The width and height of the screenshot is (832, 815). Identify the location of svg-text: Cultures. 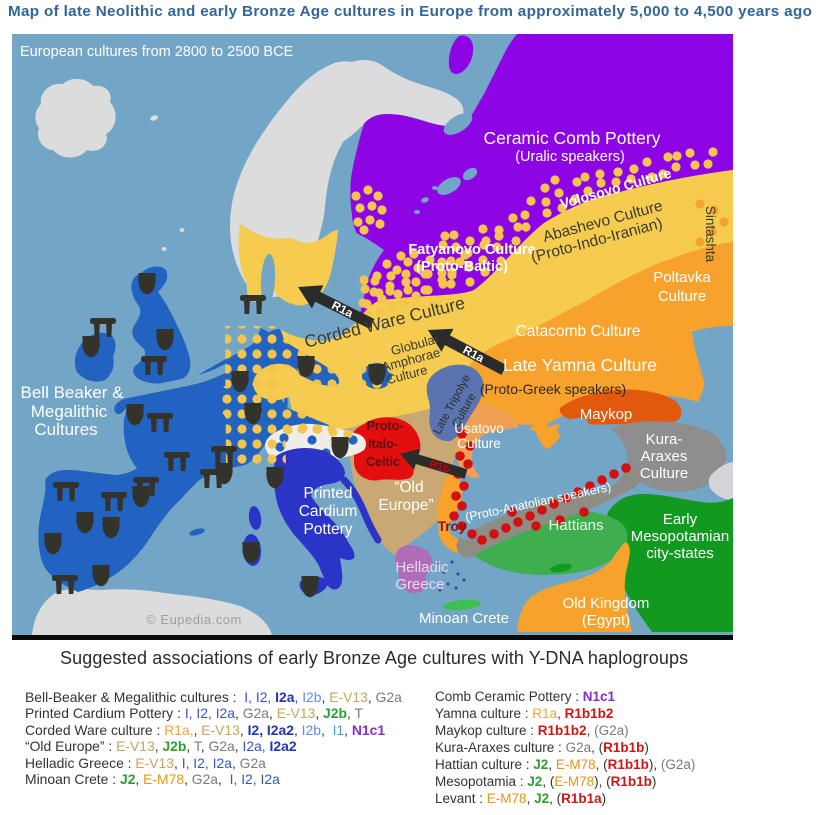
(65, 429).